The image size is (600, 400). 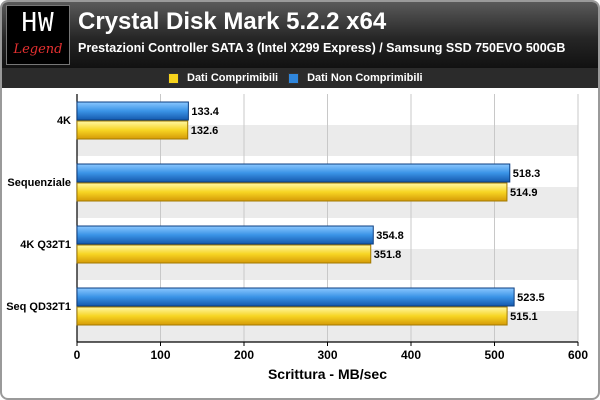 What do you see at coordinates (160, 355) in the screenshot?
I see `x-tick-label: 100` at bounding box center [160, 355].